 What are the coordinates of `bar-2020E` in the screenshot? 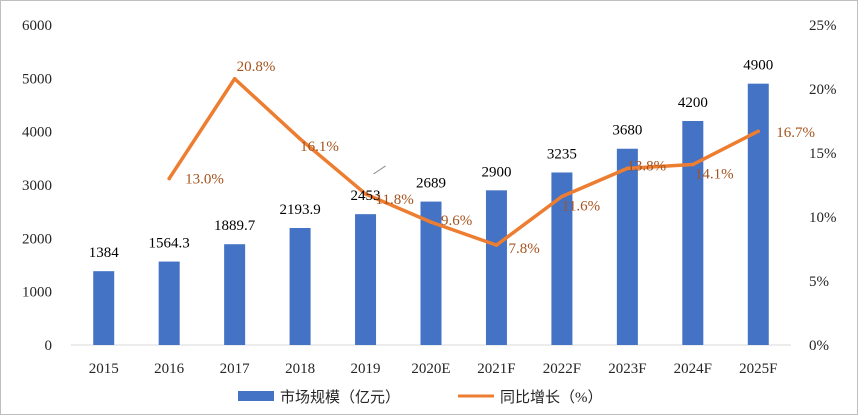 It's located at (431, 273).